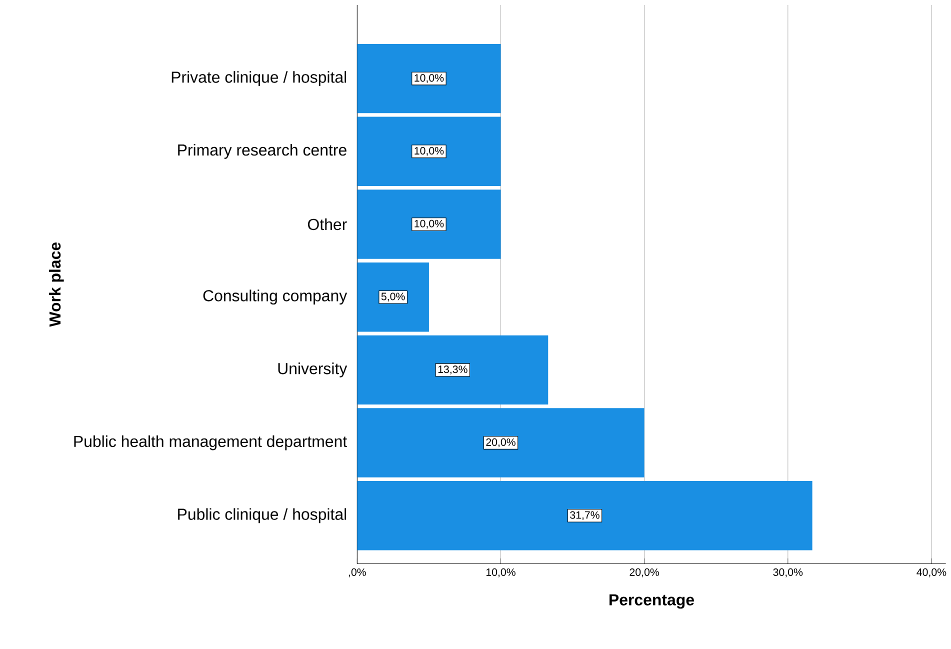 The width and height of the screenshot is (951, 649). What do you see at coordinates (313, 370) in the screenshot?
I see `y-tick-label: University` at bounding box center [313, 370].